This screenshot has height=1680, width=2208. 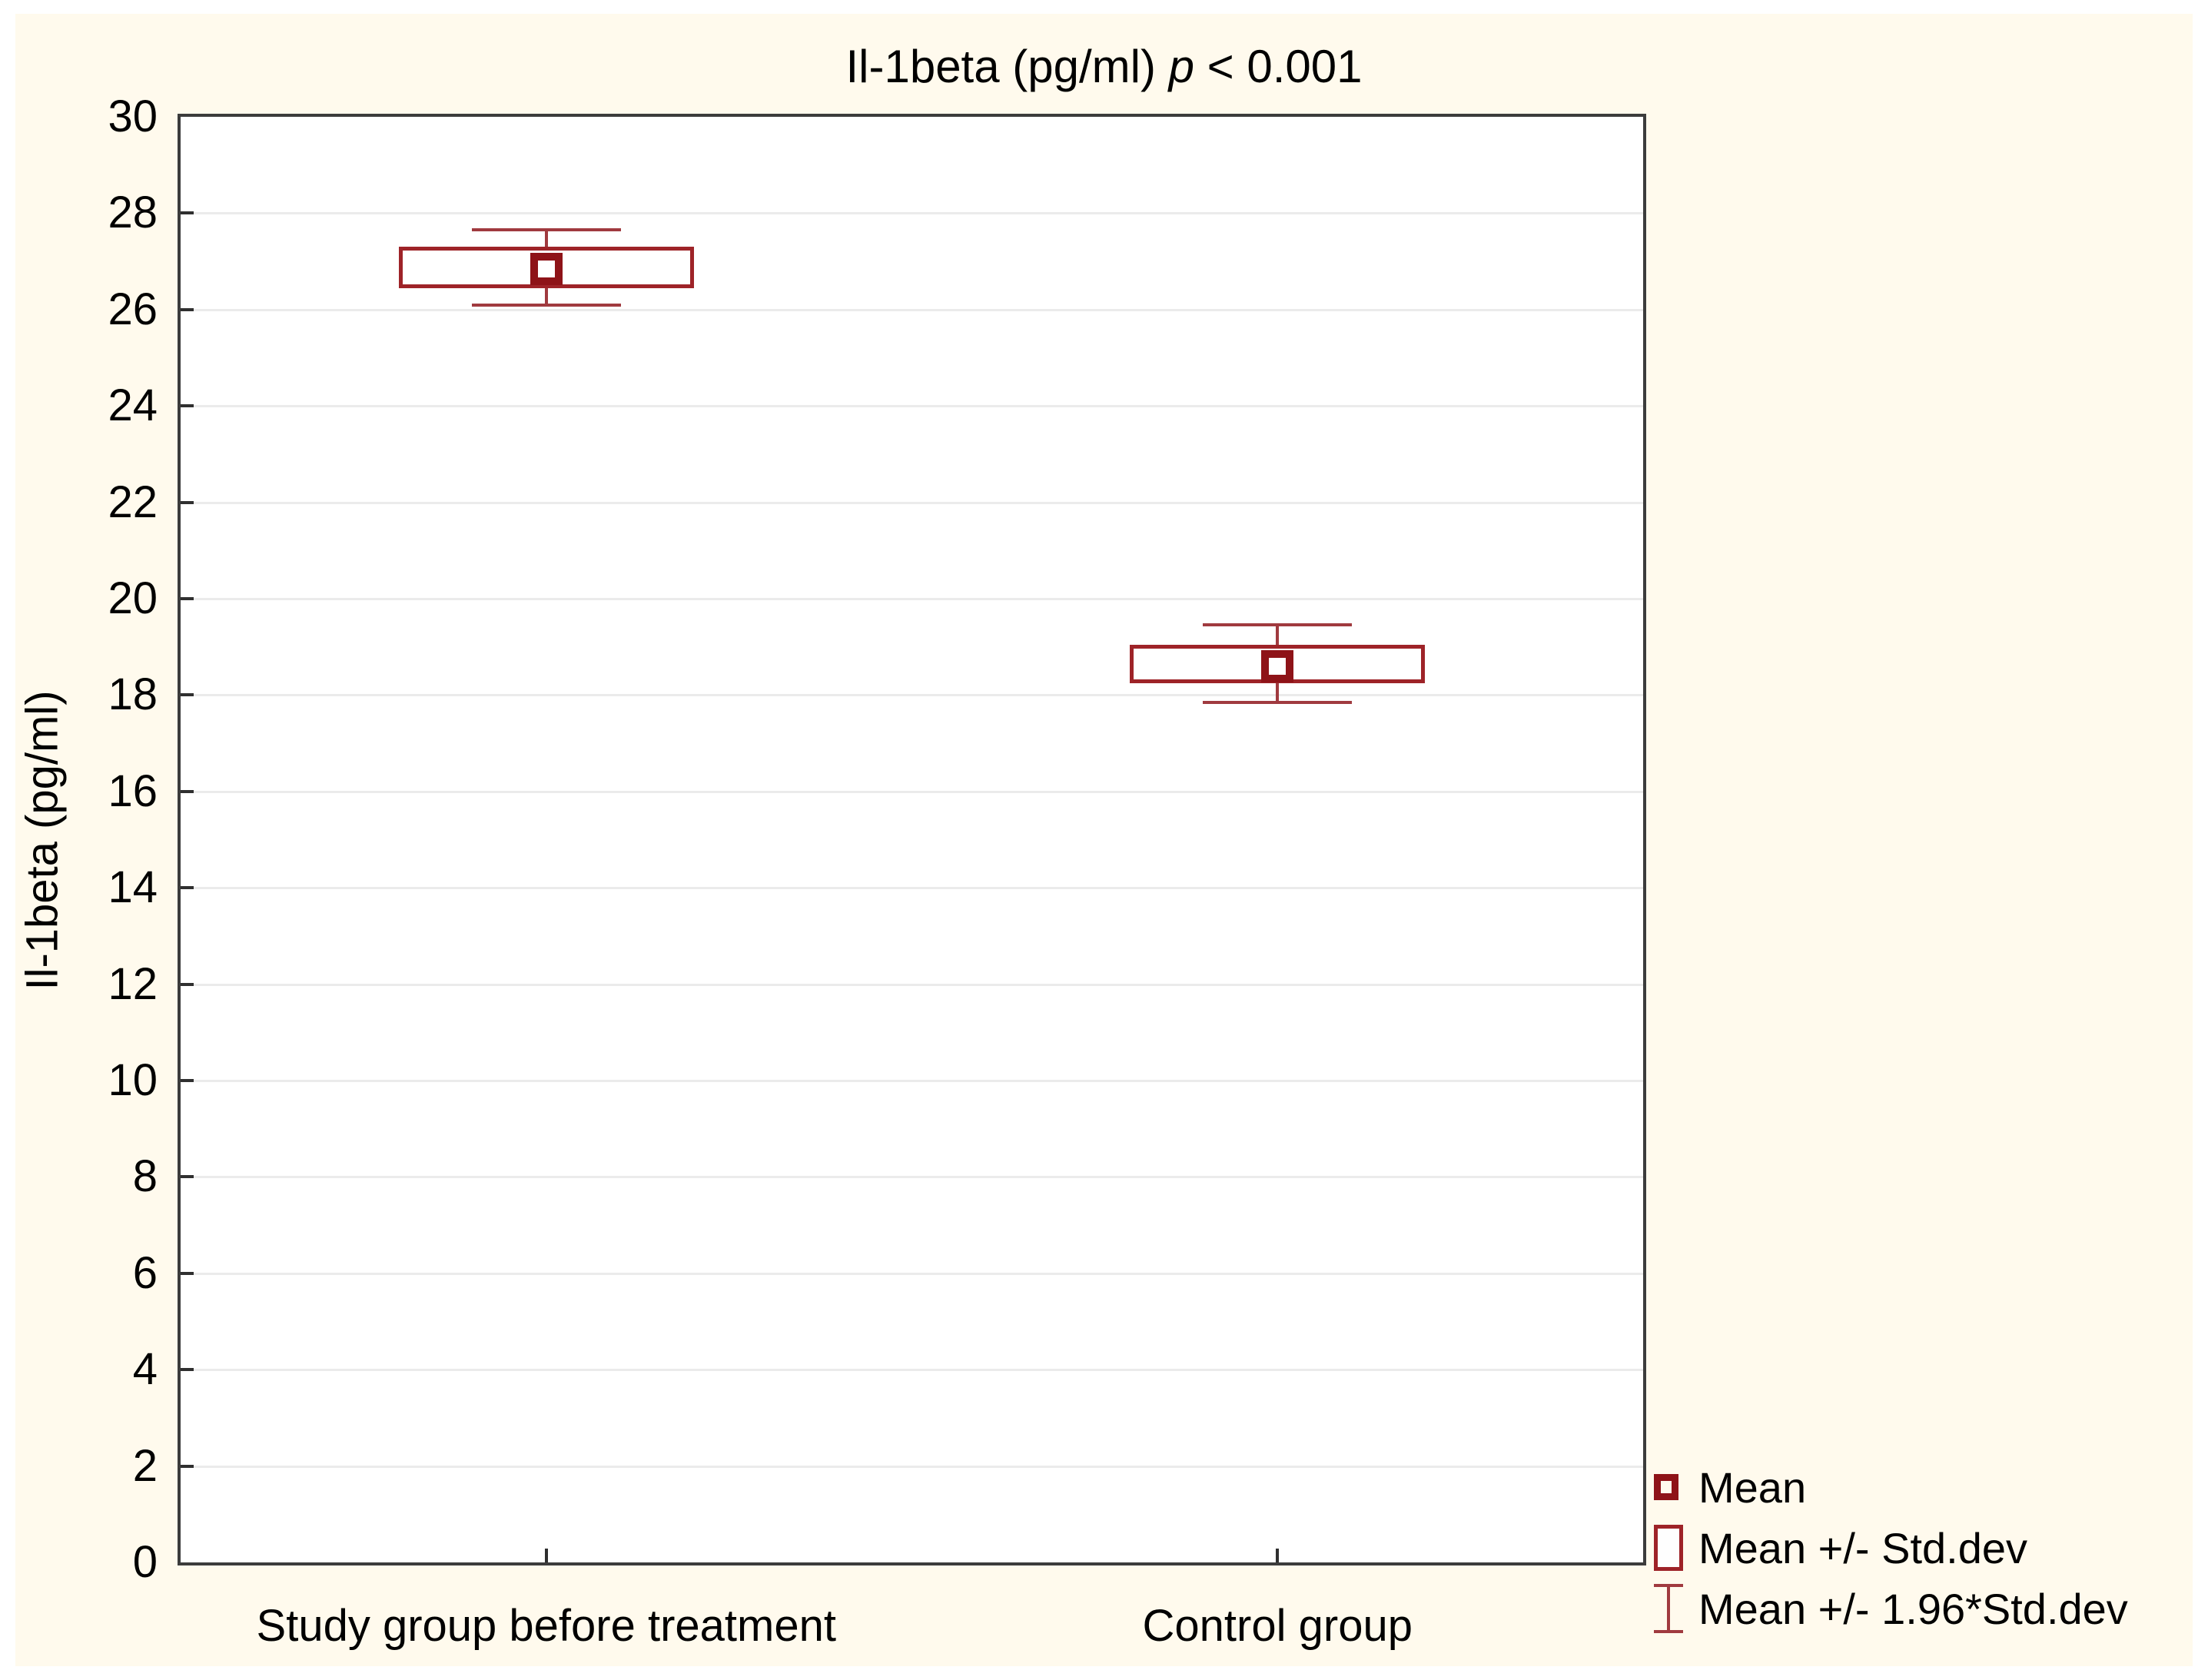 What do you see at coordinates (133, 598) in the screenshot?
I see `y-tick-label: 20` at bounding box center [133, 598].